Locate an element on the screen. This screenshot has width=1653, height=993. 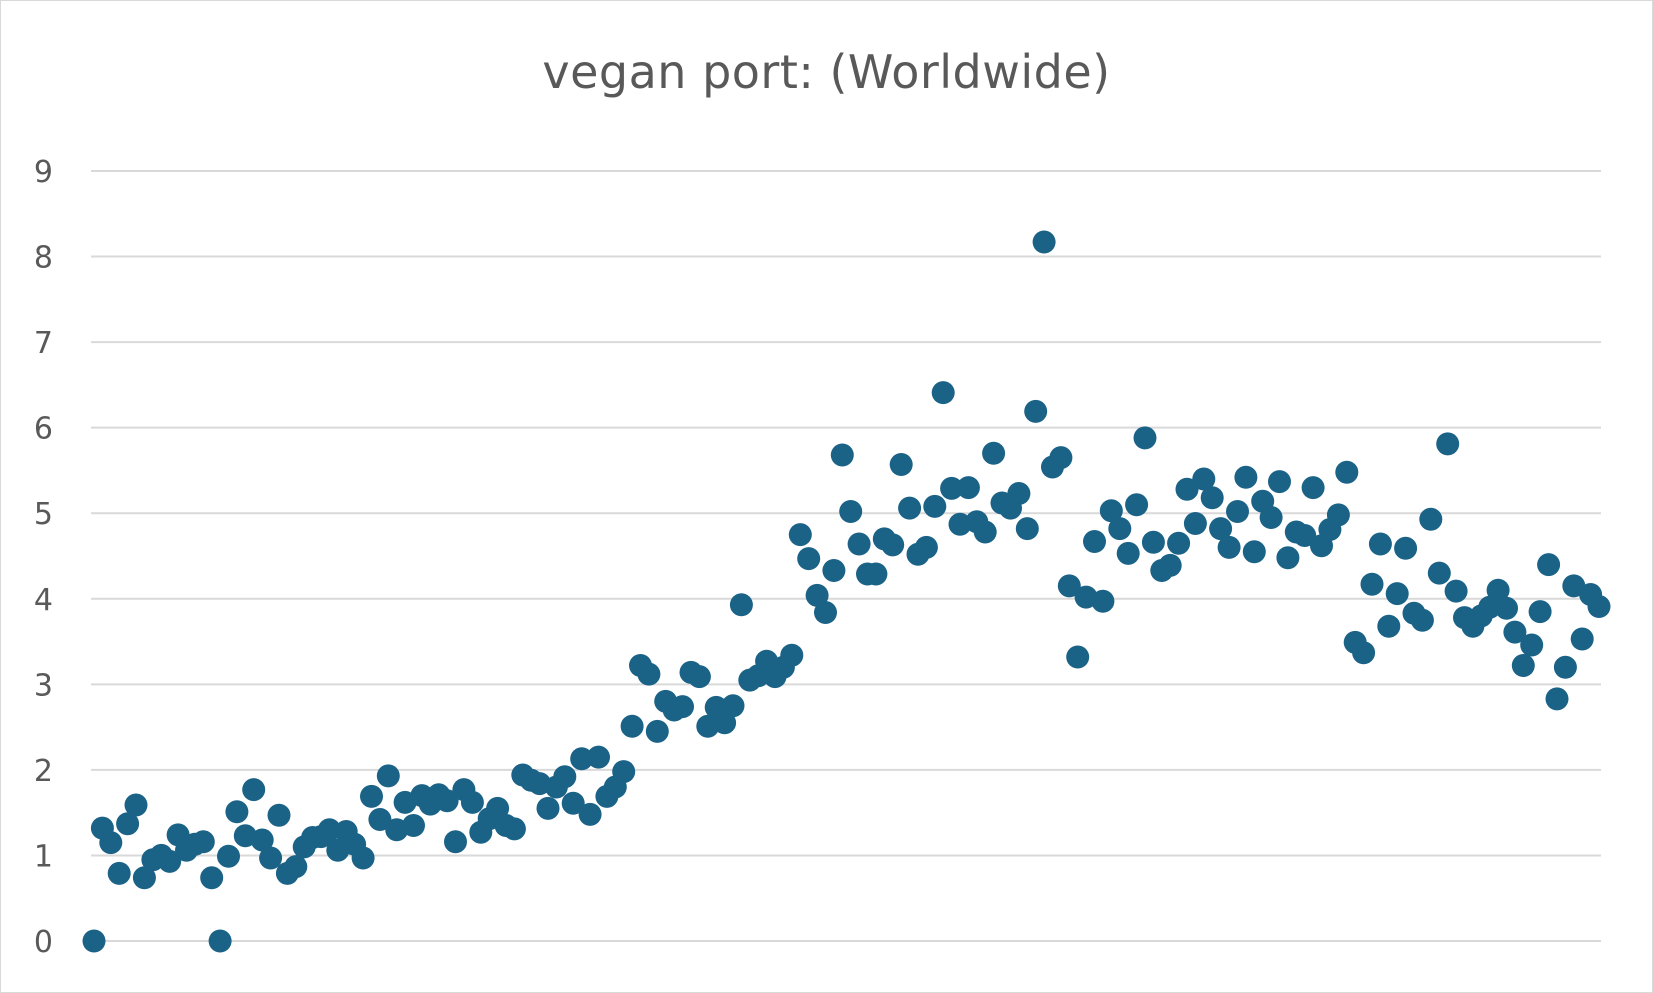
y-tick-label: 0 is located at coordinates (43, 942).